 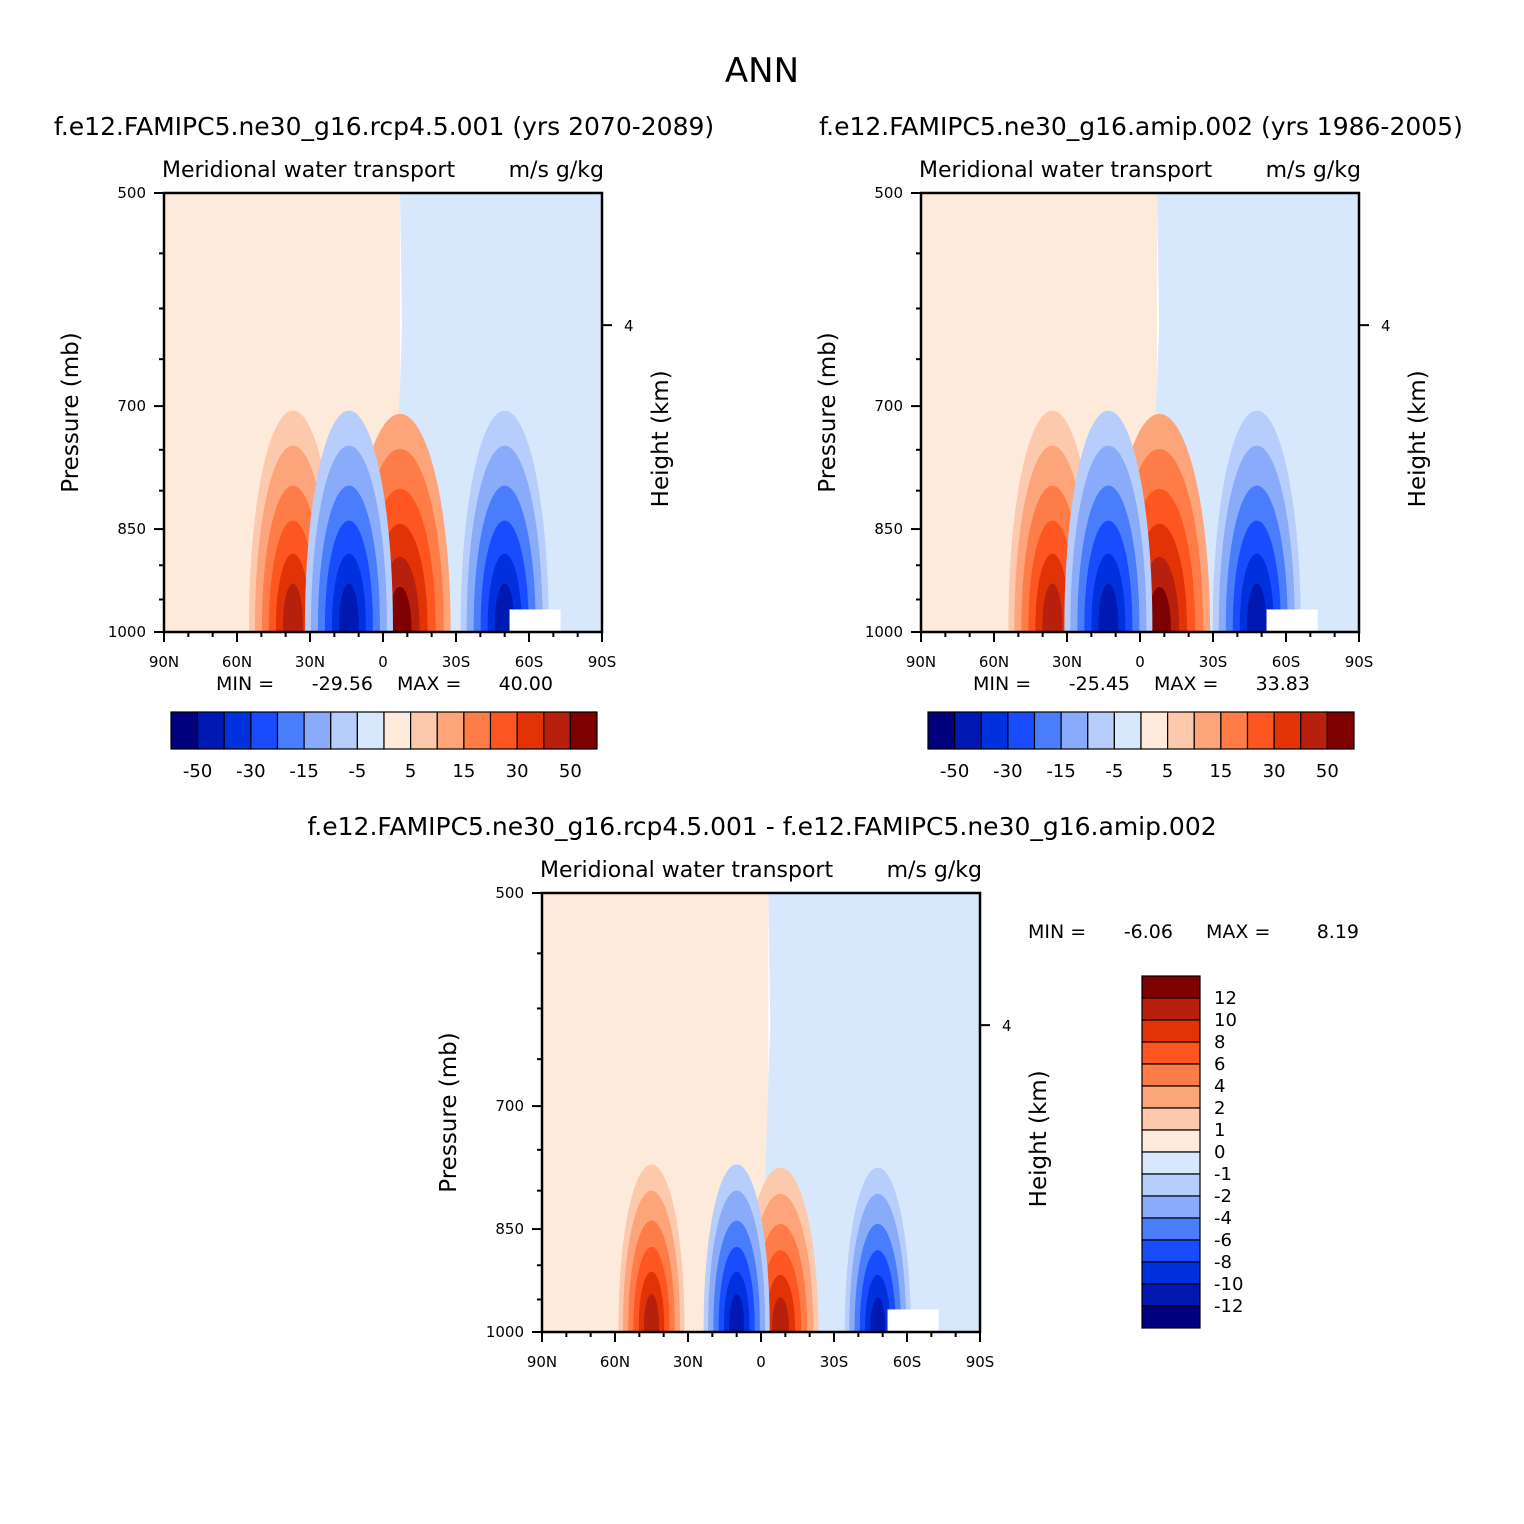 I want to click on min-max-stats: MIN = -6.06 MAX = 8.19, so click(x=1193, y=932).